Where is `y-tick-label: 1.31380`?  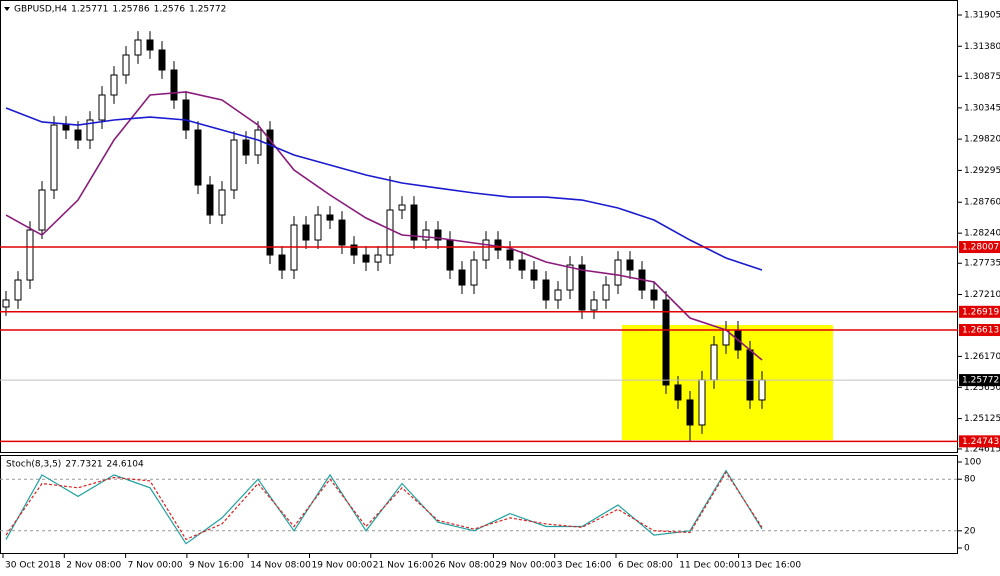
y-tick-label: 1.31380 is located at coordinates (982, 47).